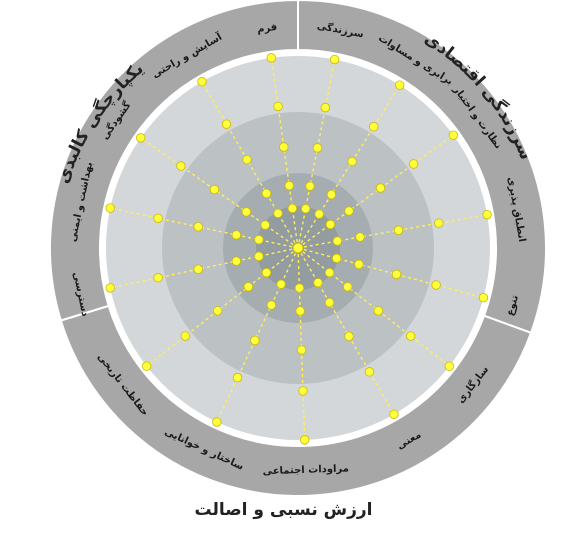  I want to click on center-node, so click(298, 248).